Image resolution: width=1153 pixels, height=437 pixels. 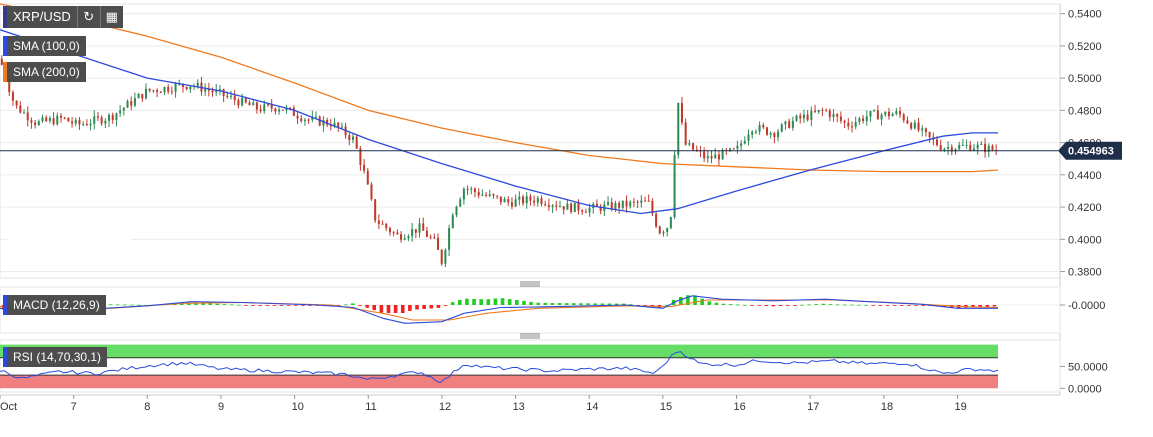 I want to click on pane-dividers, so click(x=530, y=310).